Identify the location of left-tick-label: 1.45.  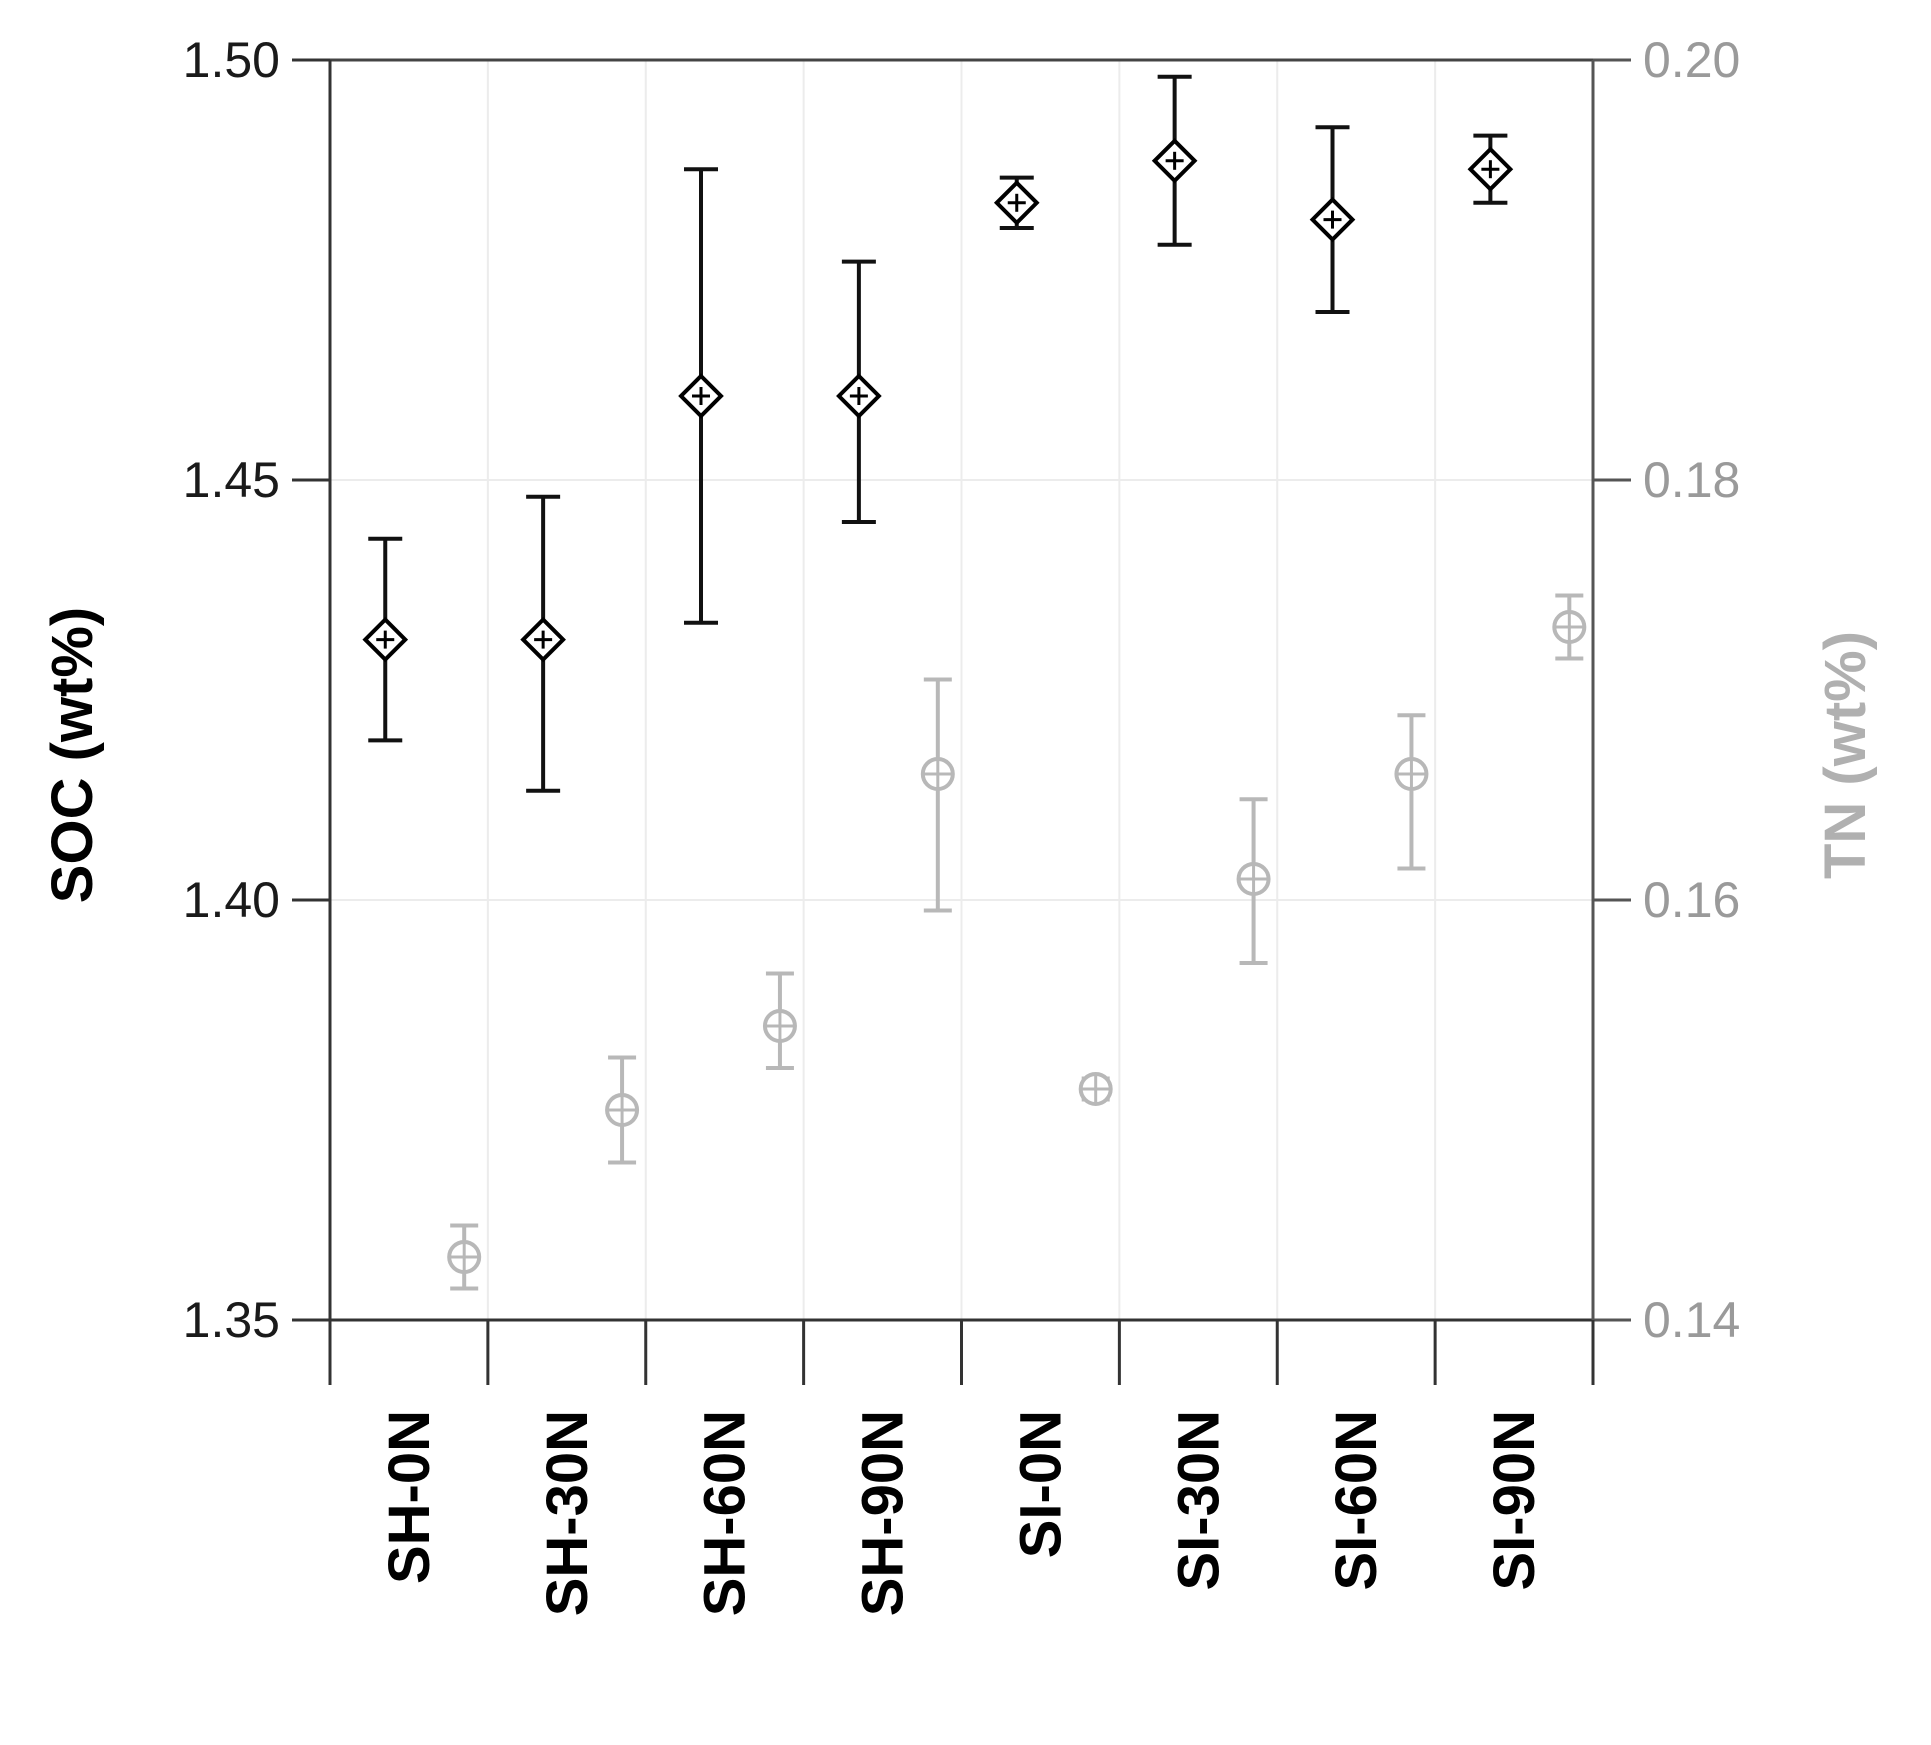
(231, 480).